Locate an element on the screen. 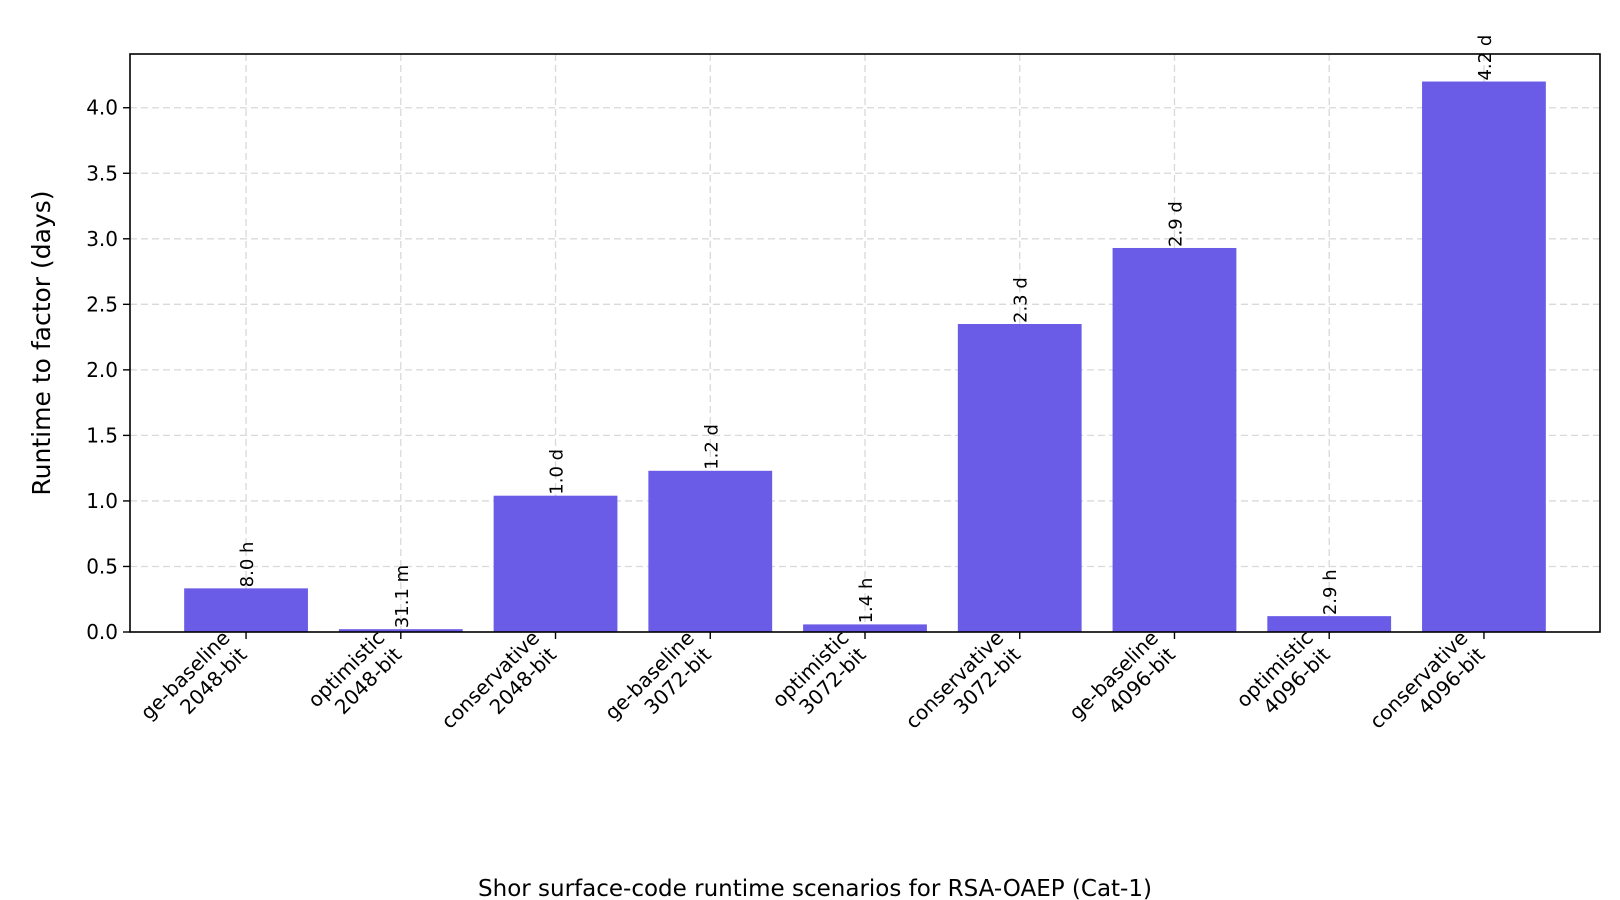  x-tick-label: optimistic2048-bit is located at coordinates (354, 676).